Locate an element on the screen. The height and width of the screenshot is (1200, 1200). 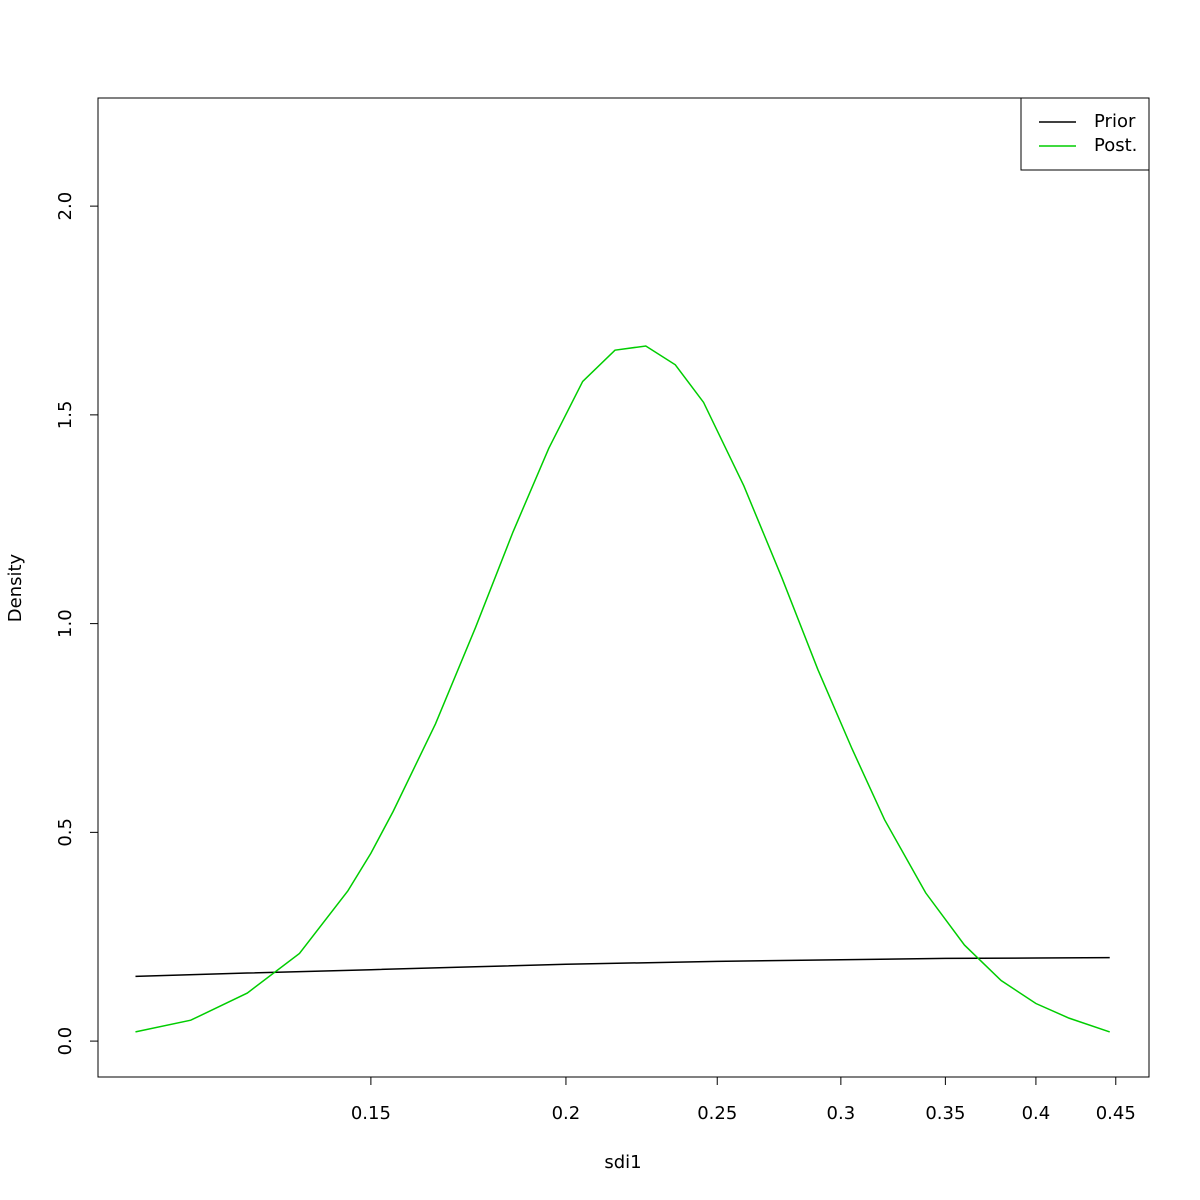
legend-box is located at coordinates (1085, 134).